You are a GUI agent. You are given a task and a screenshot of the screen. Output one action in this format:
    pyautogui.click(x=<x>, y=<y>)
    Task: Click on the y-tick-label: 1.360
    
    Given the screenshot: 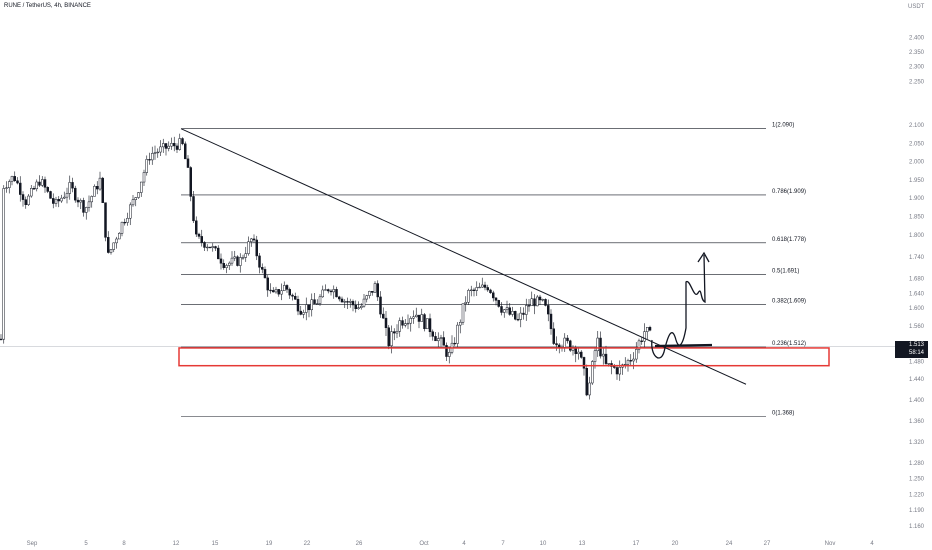 What is the action you would take?
    pyautogui.click(x=917, y=422)
    